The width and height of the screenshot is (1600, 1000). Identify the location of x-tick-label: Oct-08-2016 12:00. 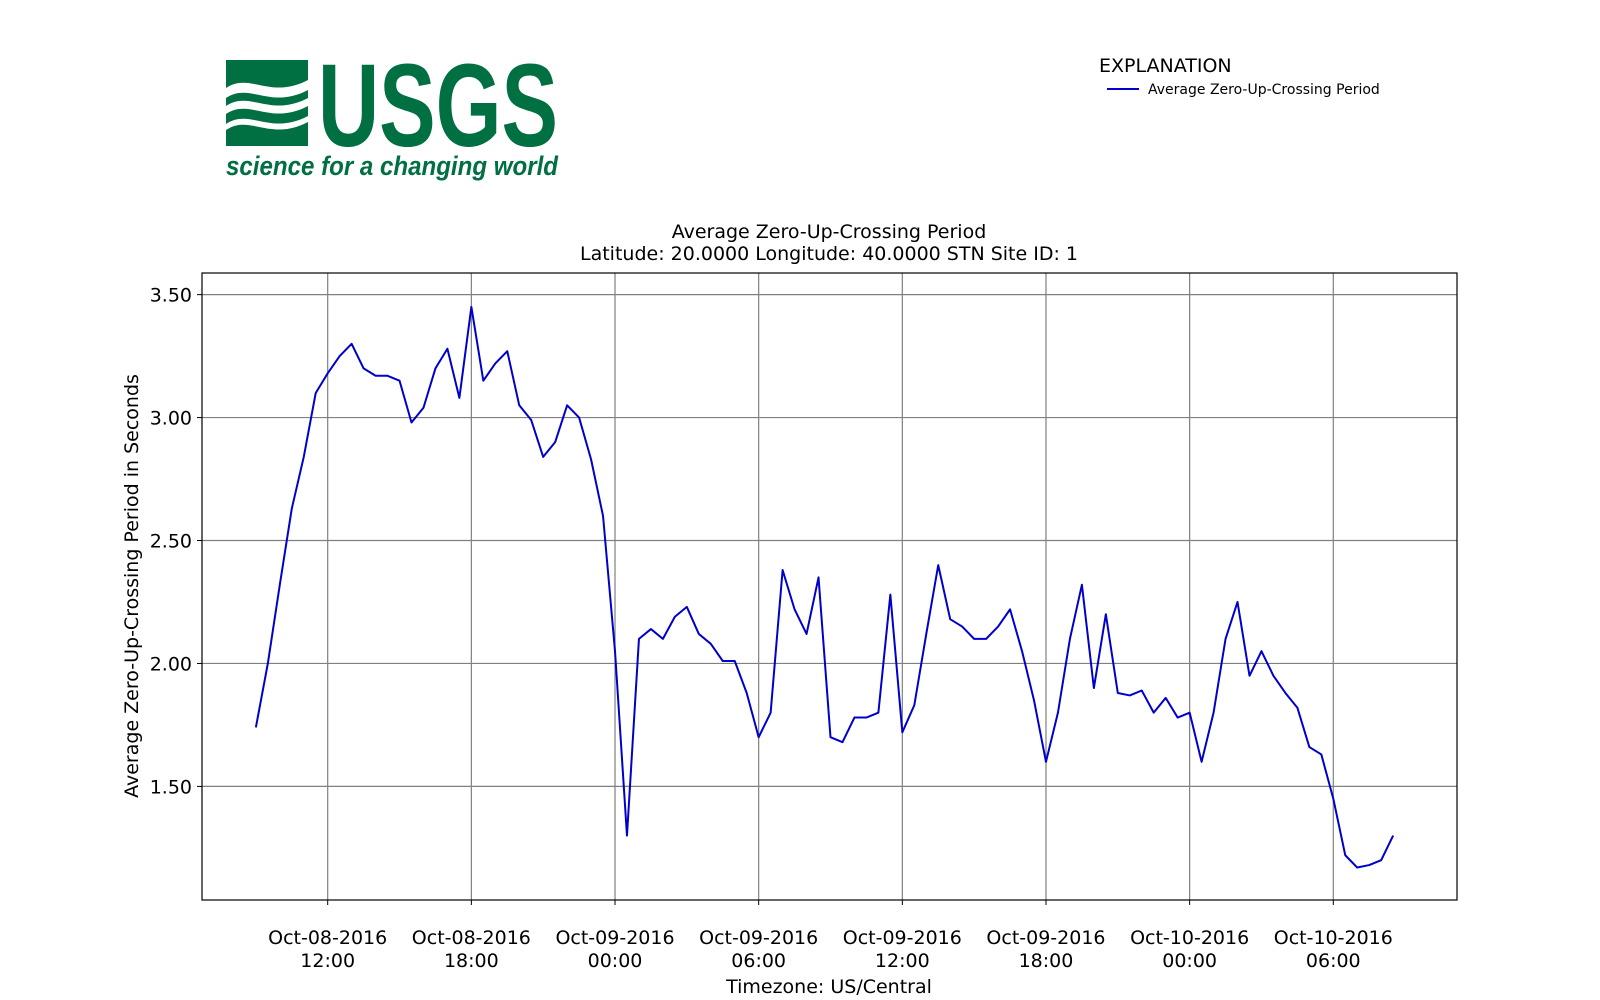
(328, 949).